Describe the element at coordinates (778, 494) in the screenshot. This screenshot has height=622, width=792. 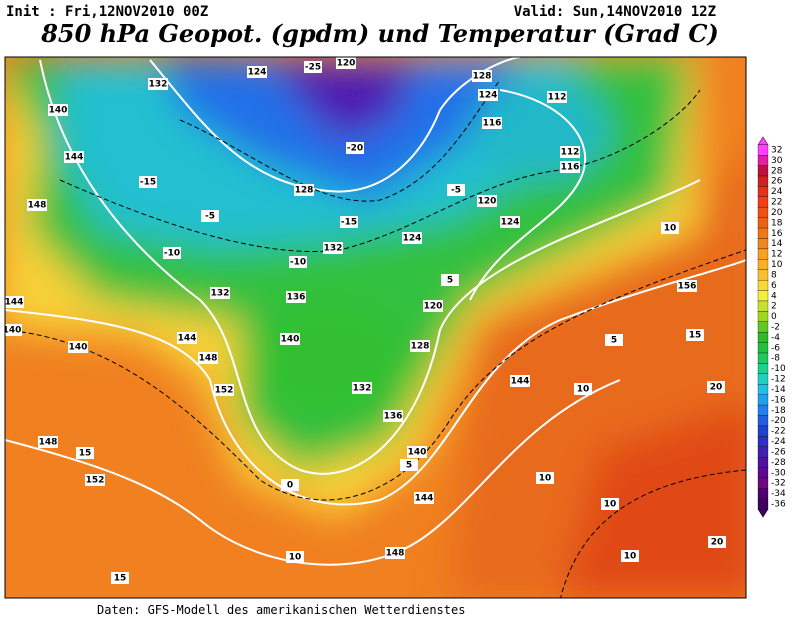
I see `colorbar-tick-label: -34` at that location.